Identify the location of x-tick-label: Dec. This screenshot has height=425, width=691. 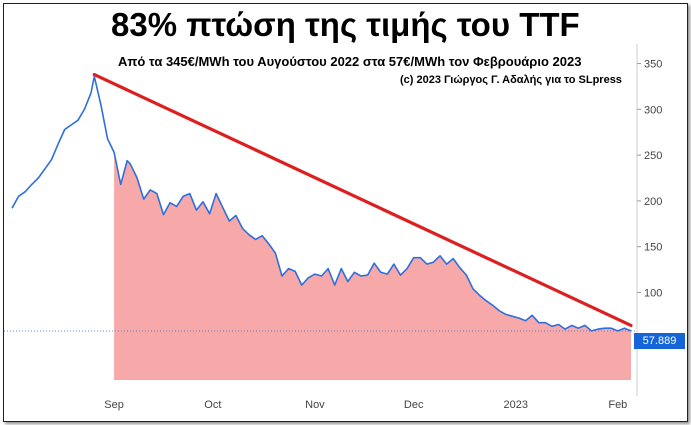
(414, 405).